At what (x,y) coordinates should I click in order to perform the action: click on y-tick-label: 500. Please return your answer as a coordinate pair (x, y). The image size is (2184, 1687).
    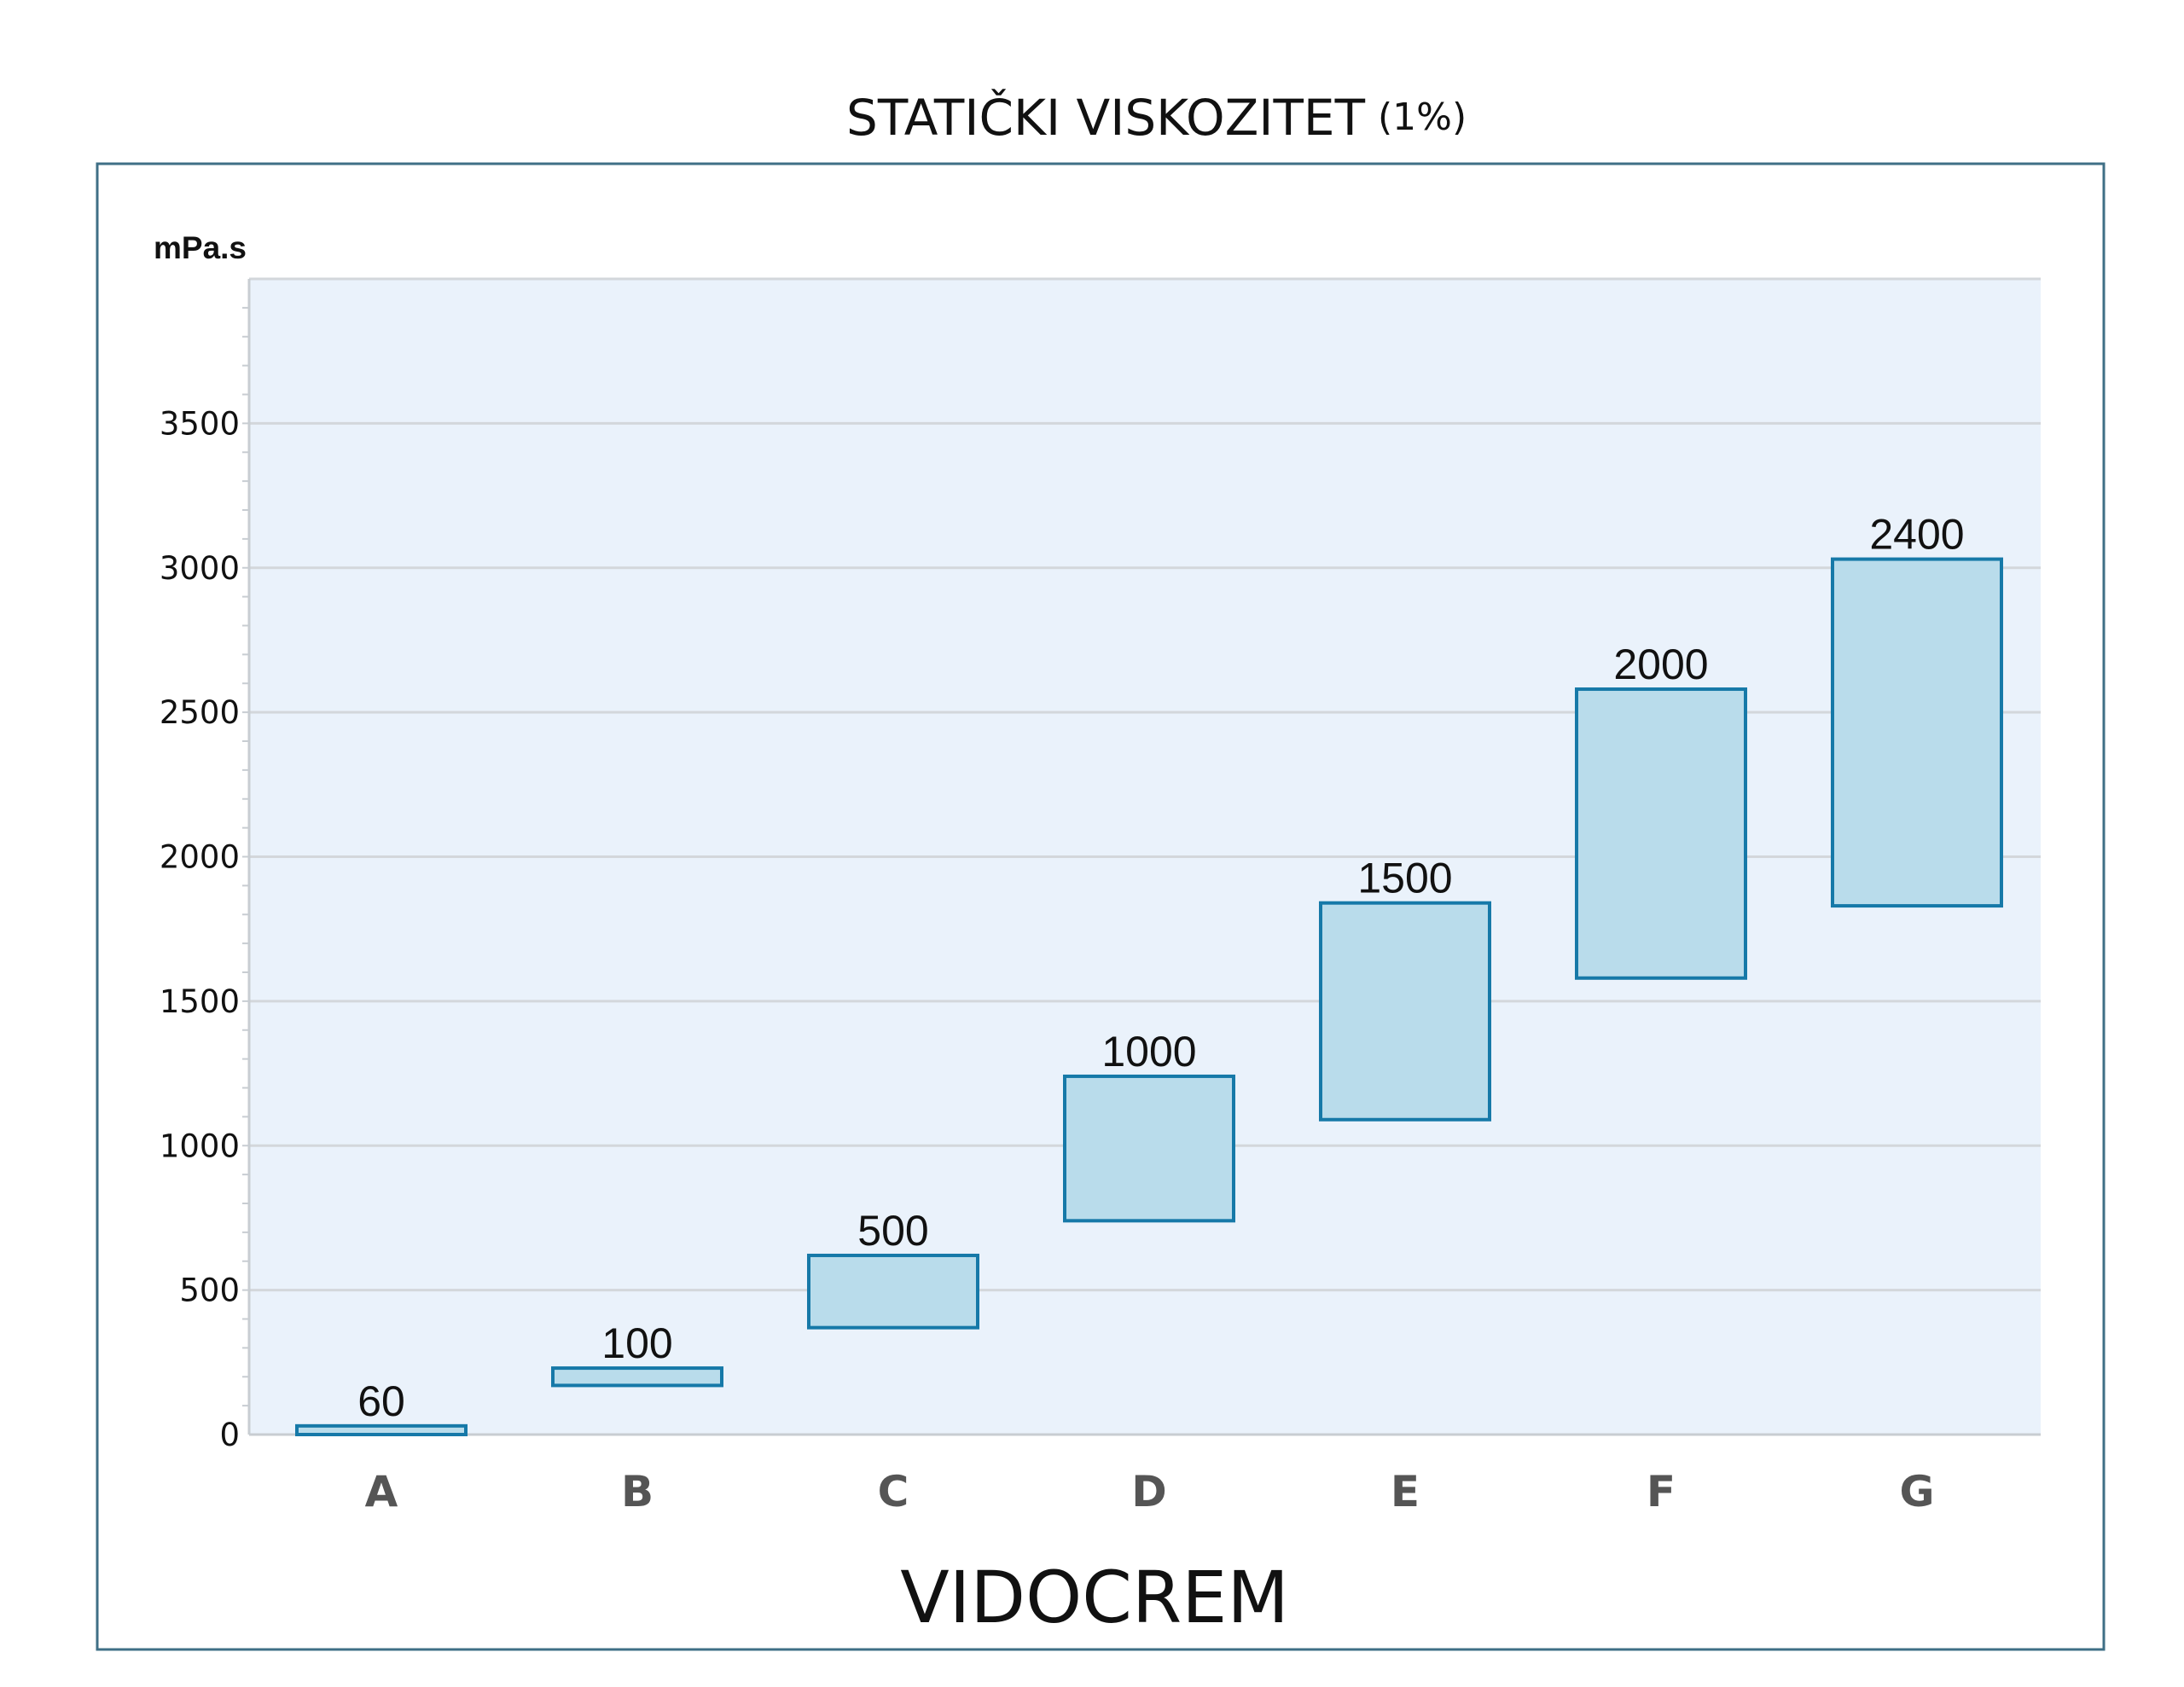
    Looking at the image, I should click on (209, 1291).